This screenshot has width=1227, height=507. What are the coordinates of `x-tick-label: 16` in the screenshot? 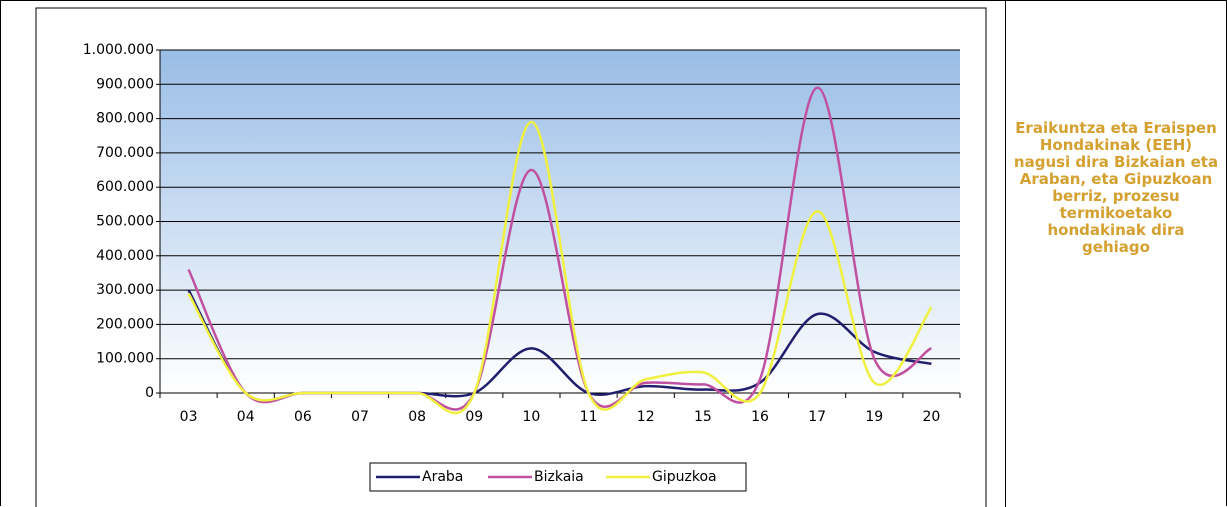 It's located at (760, 417).